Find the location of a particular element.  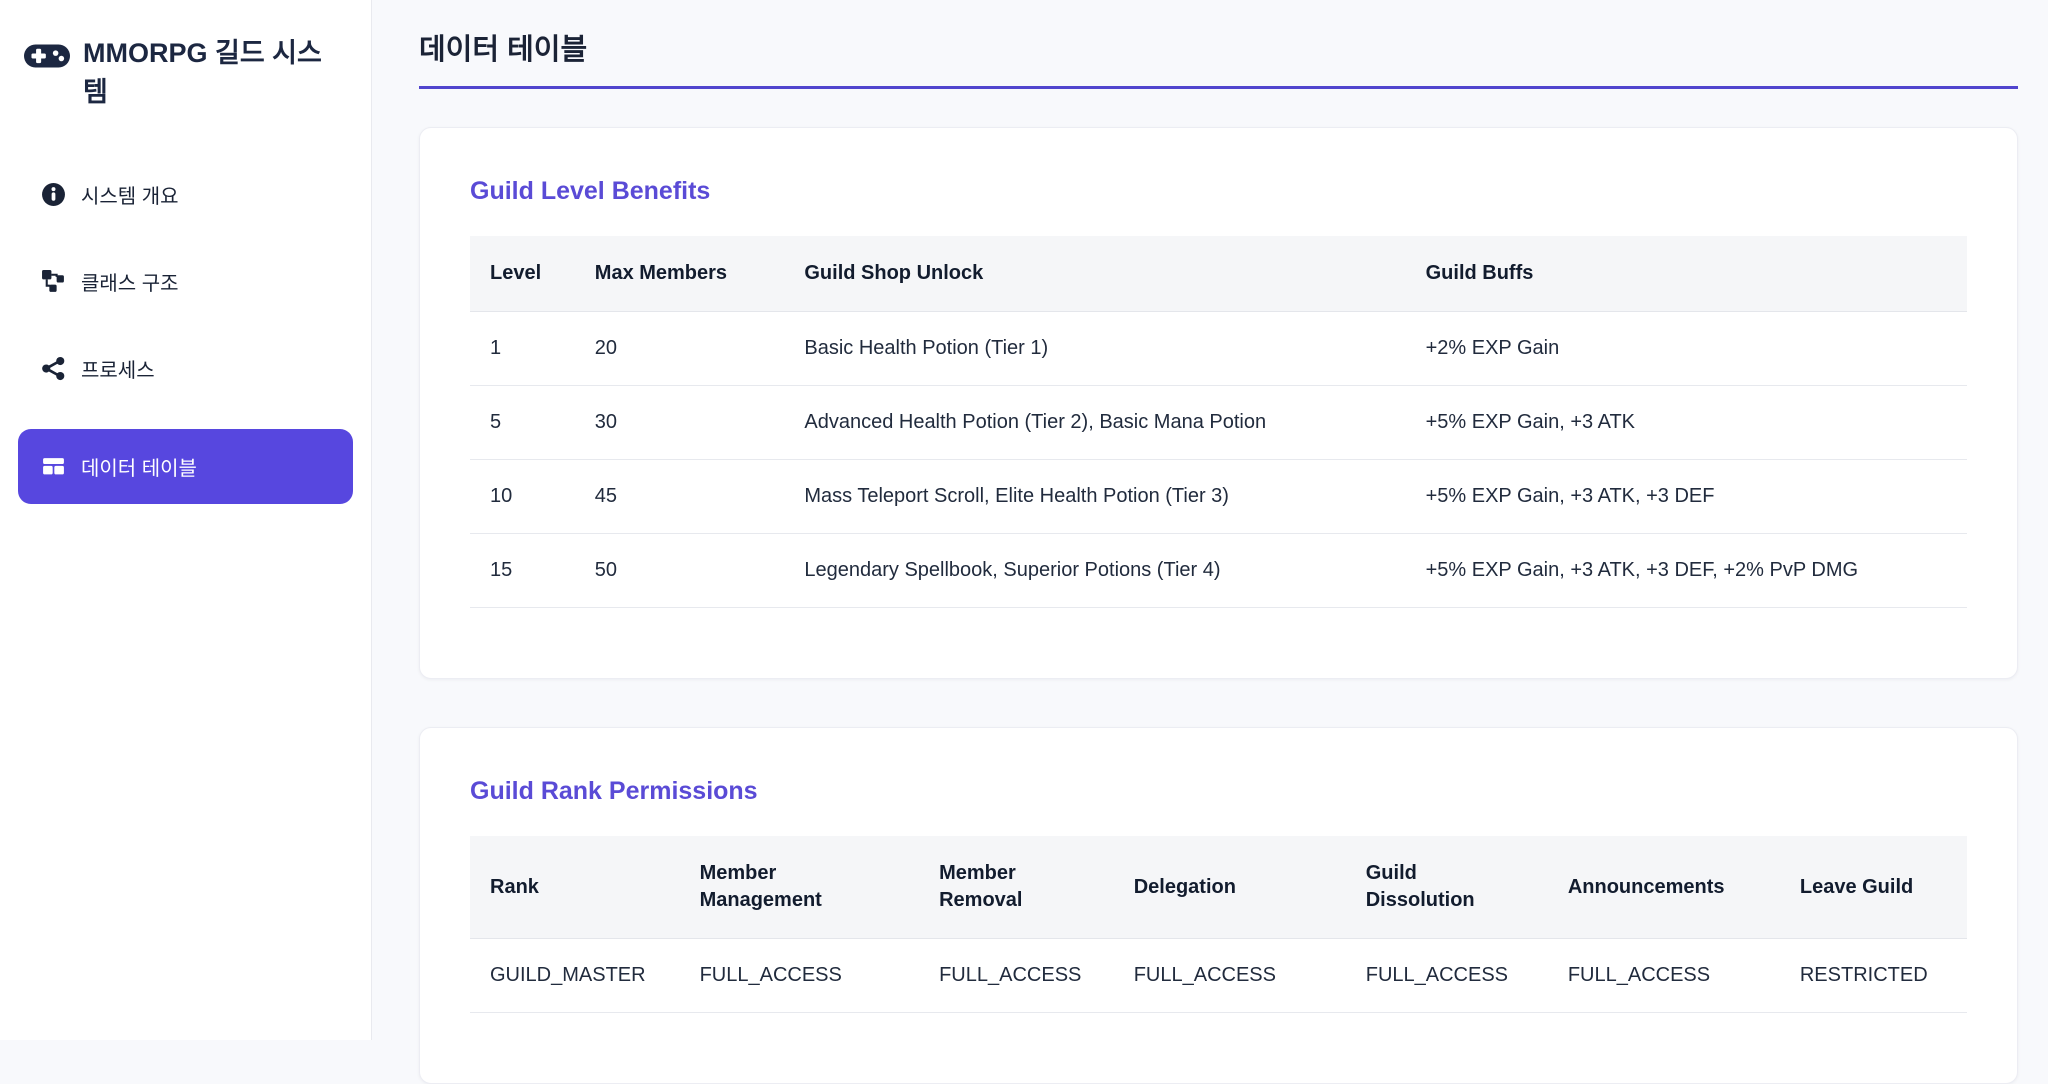

share-nodes-icon is located at coordinates (53, 369).